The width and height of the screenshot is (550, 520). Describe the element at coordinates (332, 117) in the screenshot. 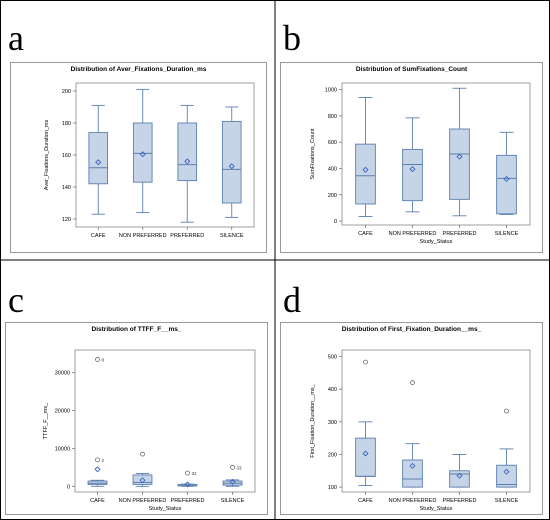

I see `y-tick-label: 800` at that location.